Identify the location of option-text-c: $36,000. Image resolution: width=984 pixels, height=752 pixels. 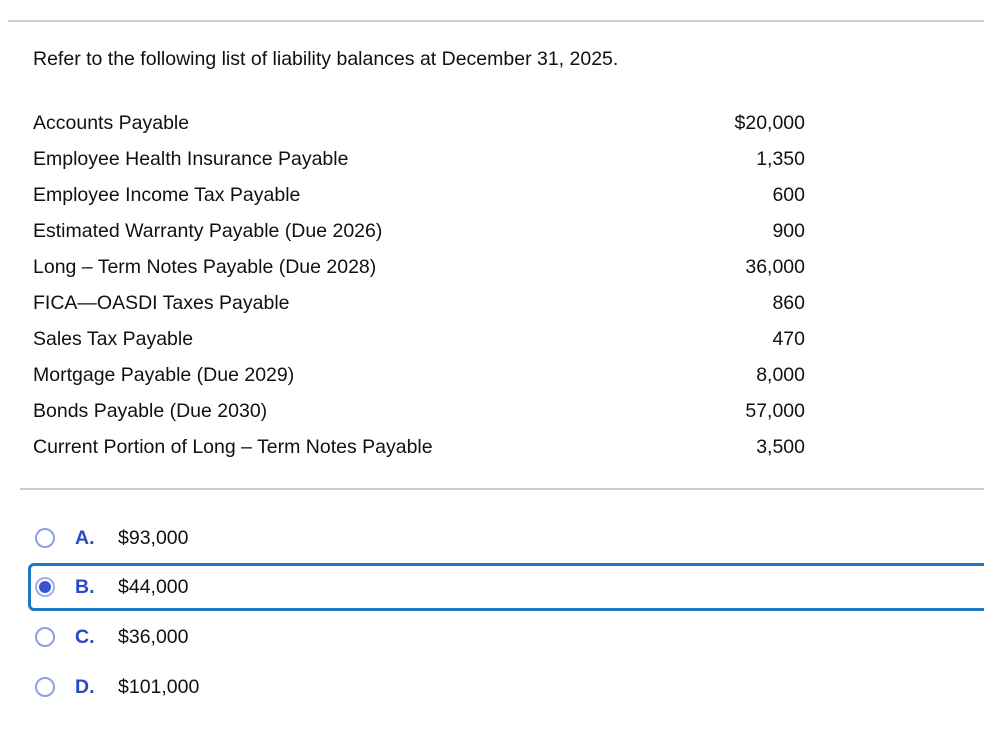
(153, 636).